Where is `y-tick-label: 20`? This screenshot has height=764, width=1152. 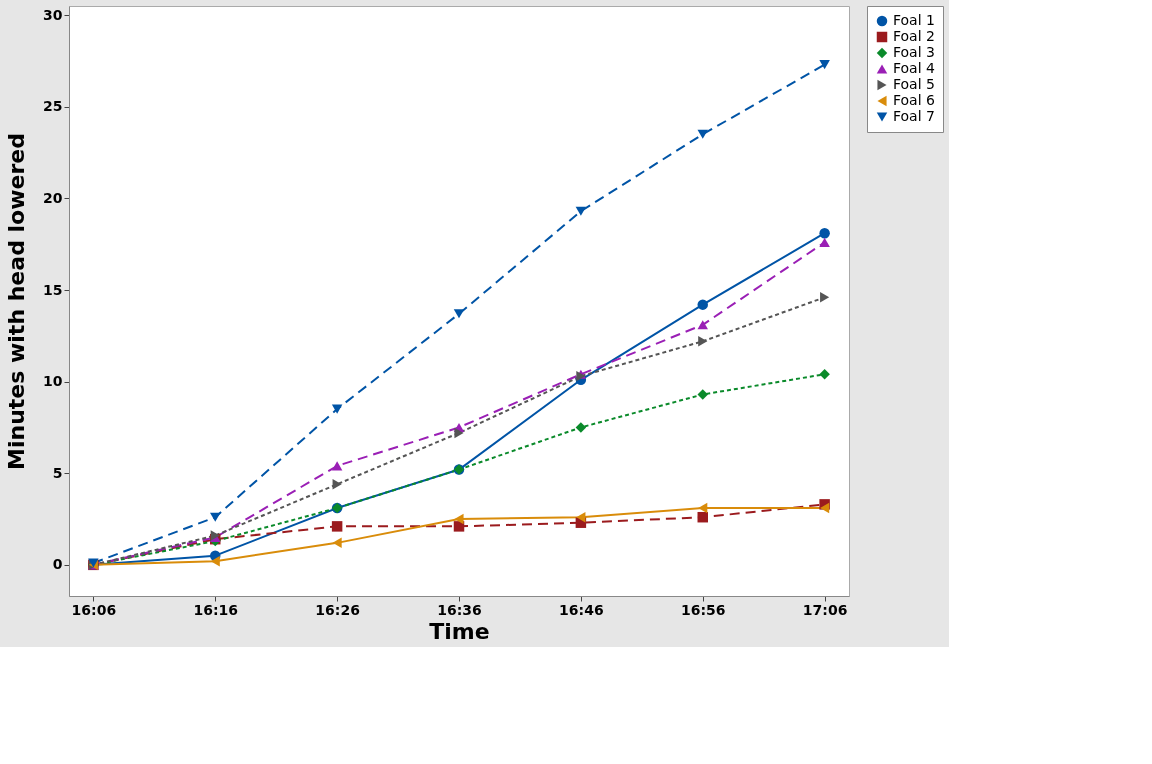
y-tick-label: 20 is located at coordinates (53, 197).